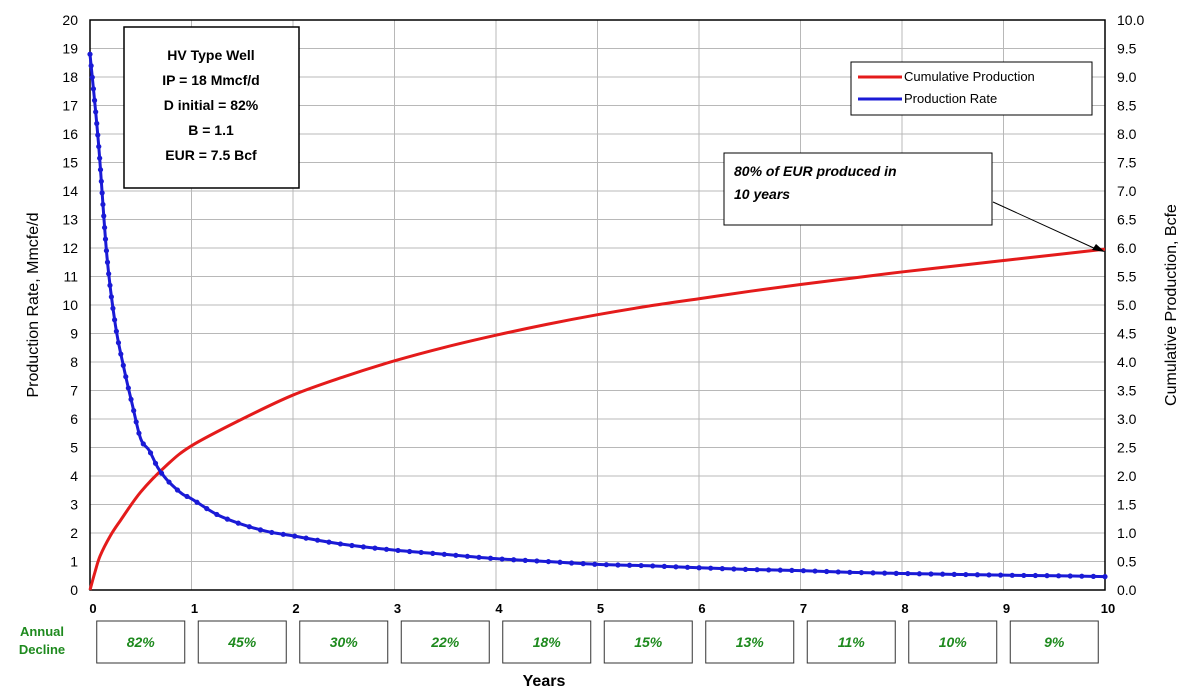 The width and height of the screenshot is (1187, 691). Describe the element at coordinates (70, 49) in the screenshot. I see `left-y-tick-label: 19` at that location.